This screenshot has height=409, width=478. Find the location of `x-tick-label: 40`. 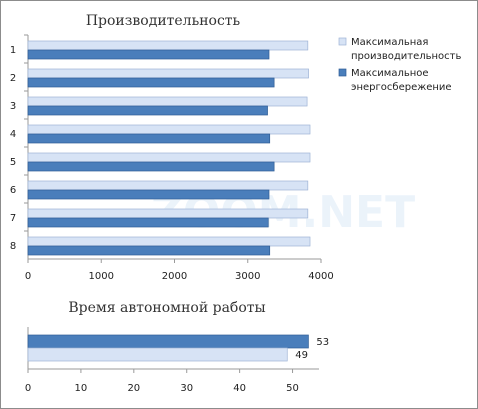

x-tick-label: 40 is located at coordinates (239, 388).